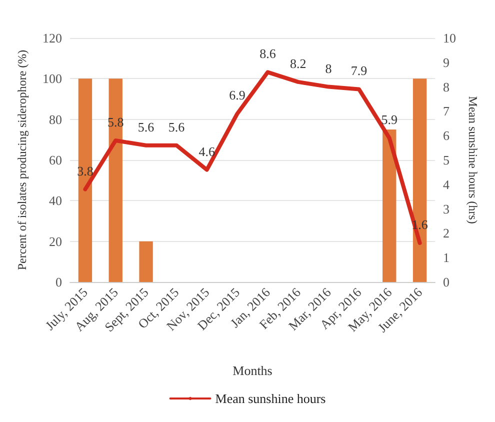 This screenshot has height=422, width=495. I want to click on data-label: 6.9, so click(237, 95).